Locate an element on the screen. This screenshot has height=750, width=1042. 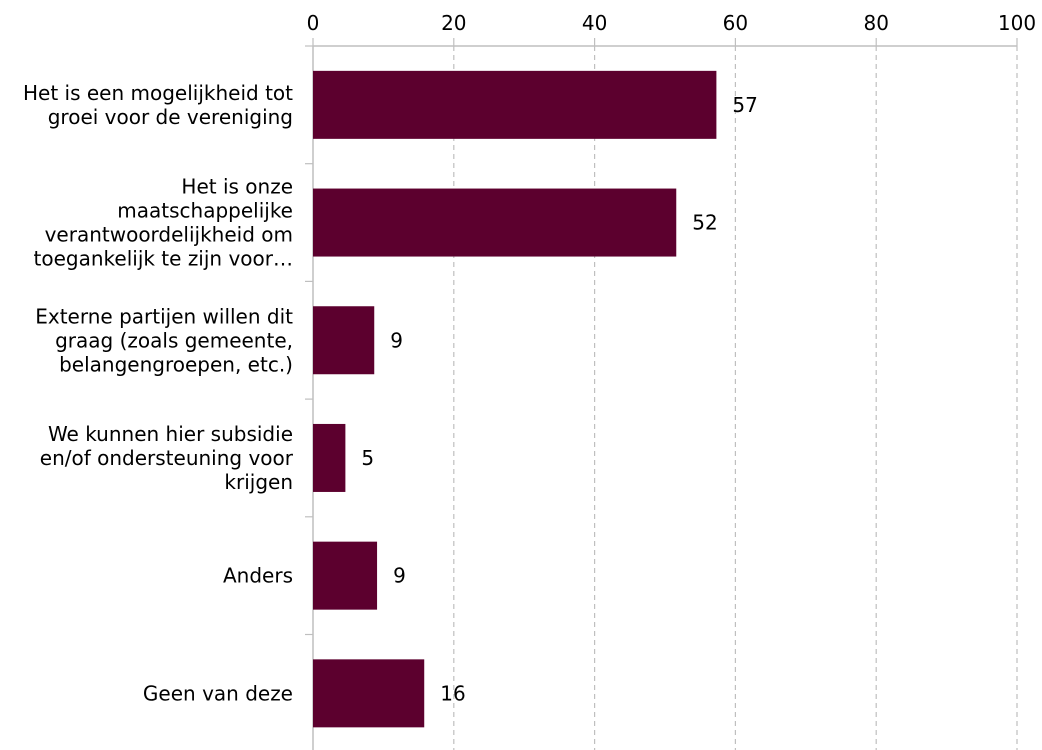
category-label: Het is onze is located at coordinates (237, 187).